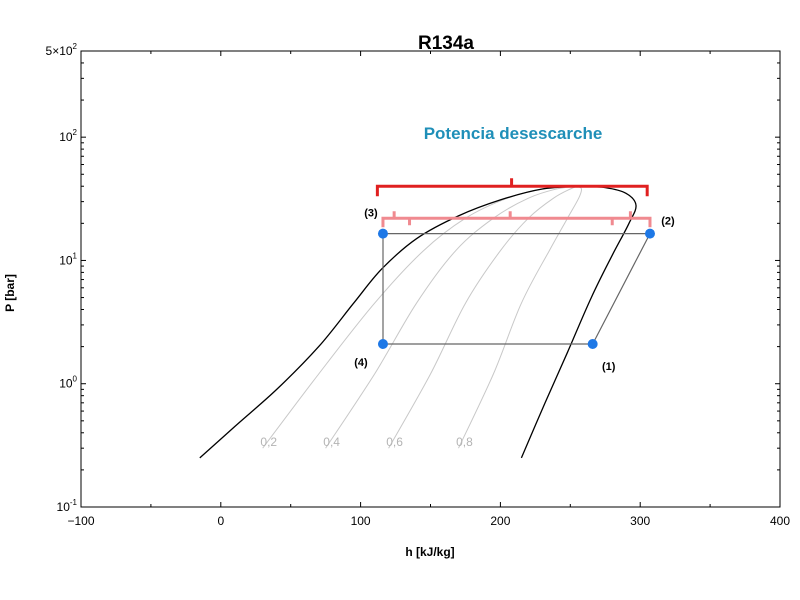 The height and width of the screenshot is (600, 800). I want to click on y-tick-exponent: 1, so click(75, 255).